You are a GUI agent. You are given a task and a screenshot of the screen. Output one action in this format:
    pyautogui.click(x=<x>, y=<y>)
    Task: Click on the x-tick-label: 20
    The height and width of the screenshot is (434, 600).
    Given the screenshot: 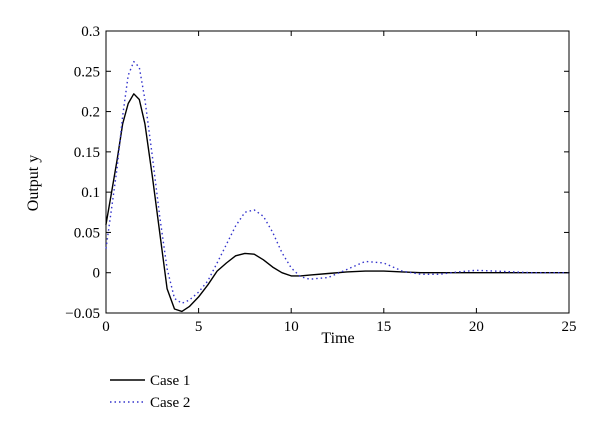 What is the action you would take?
    pyautogui.click(x=476, y=327)
    